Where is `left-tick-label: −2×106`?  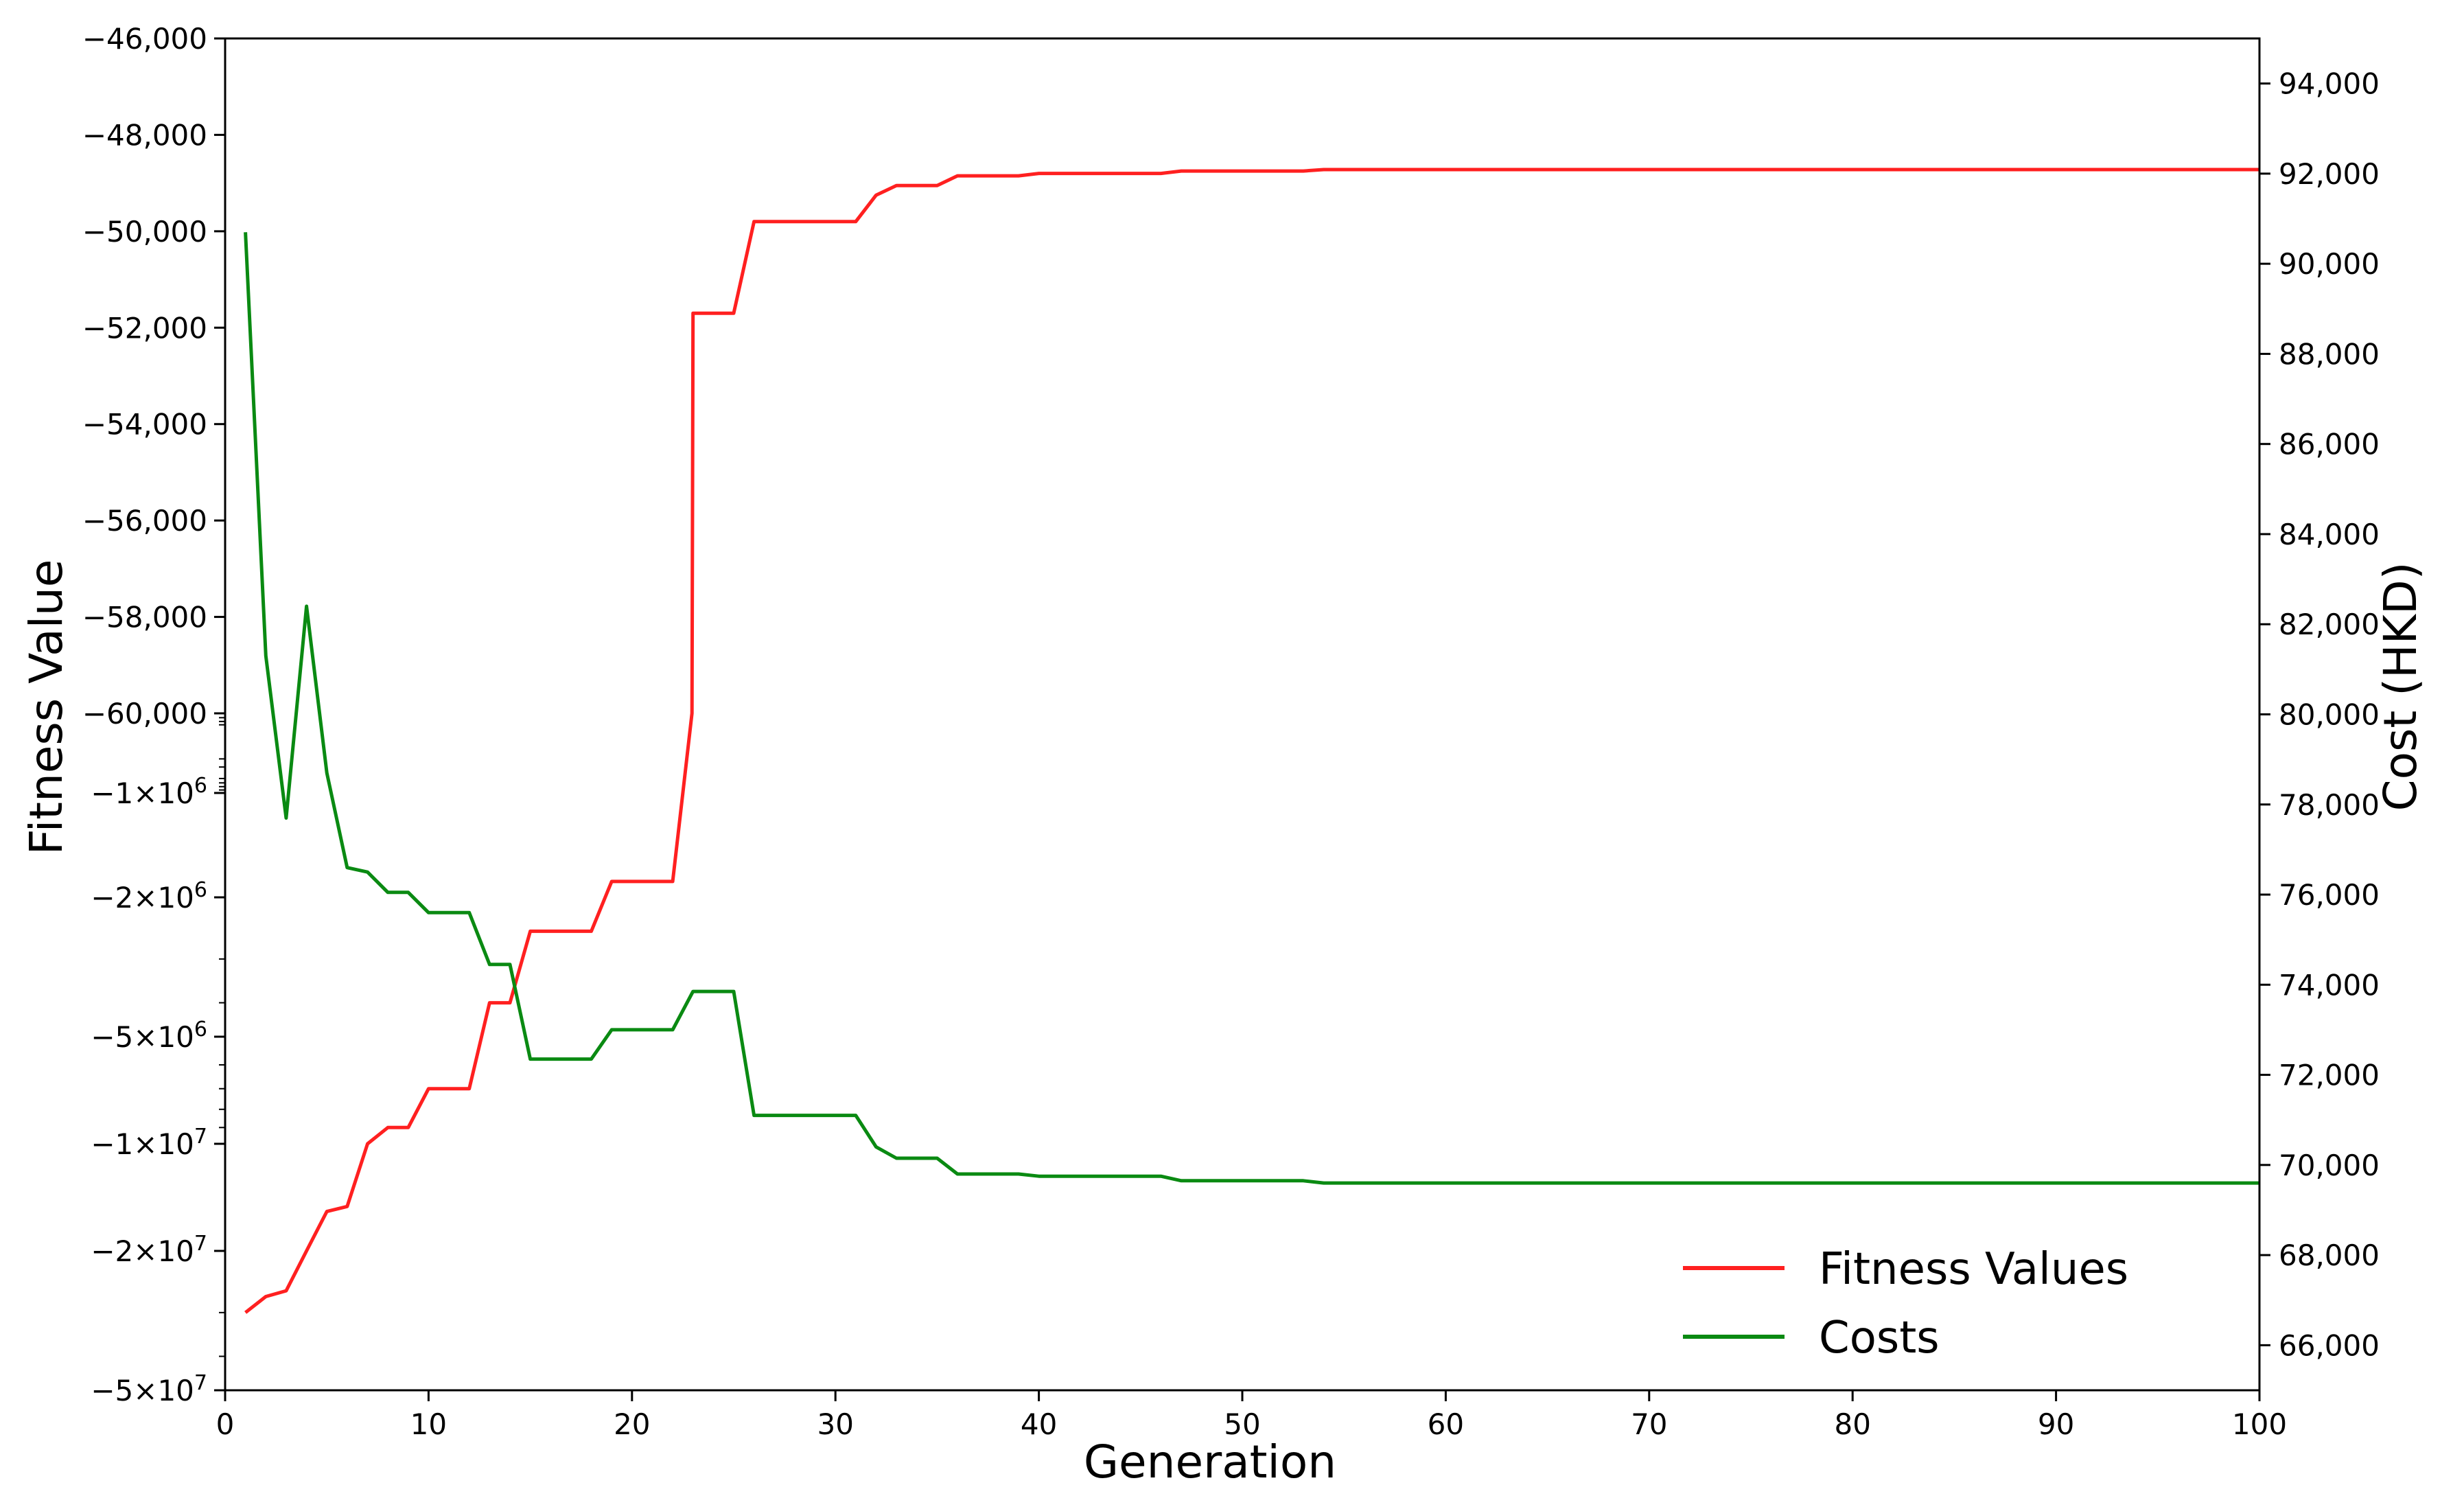
left-tick-label: −2×106 is located at coordinates (149, 896).